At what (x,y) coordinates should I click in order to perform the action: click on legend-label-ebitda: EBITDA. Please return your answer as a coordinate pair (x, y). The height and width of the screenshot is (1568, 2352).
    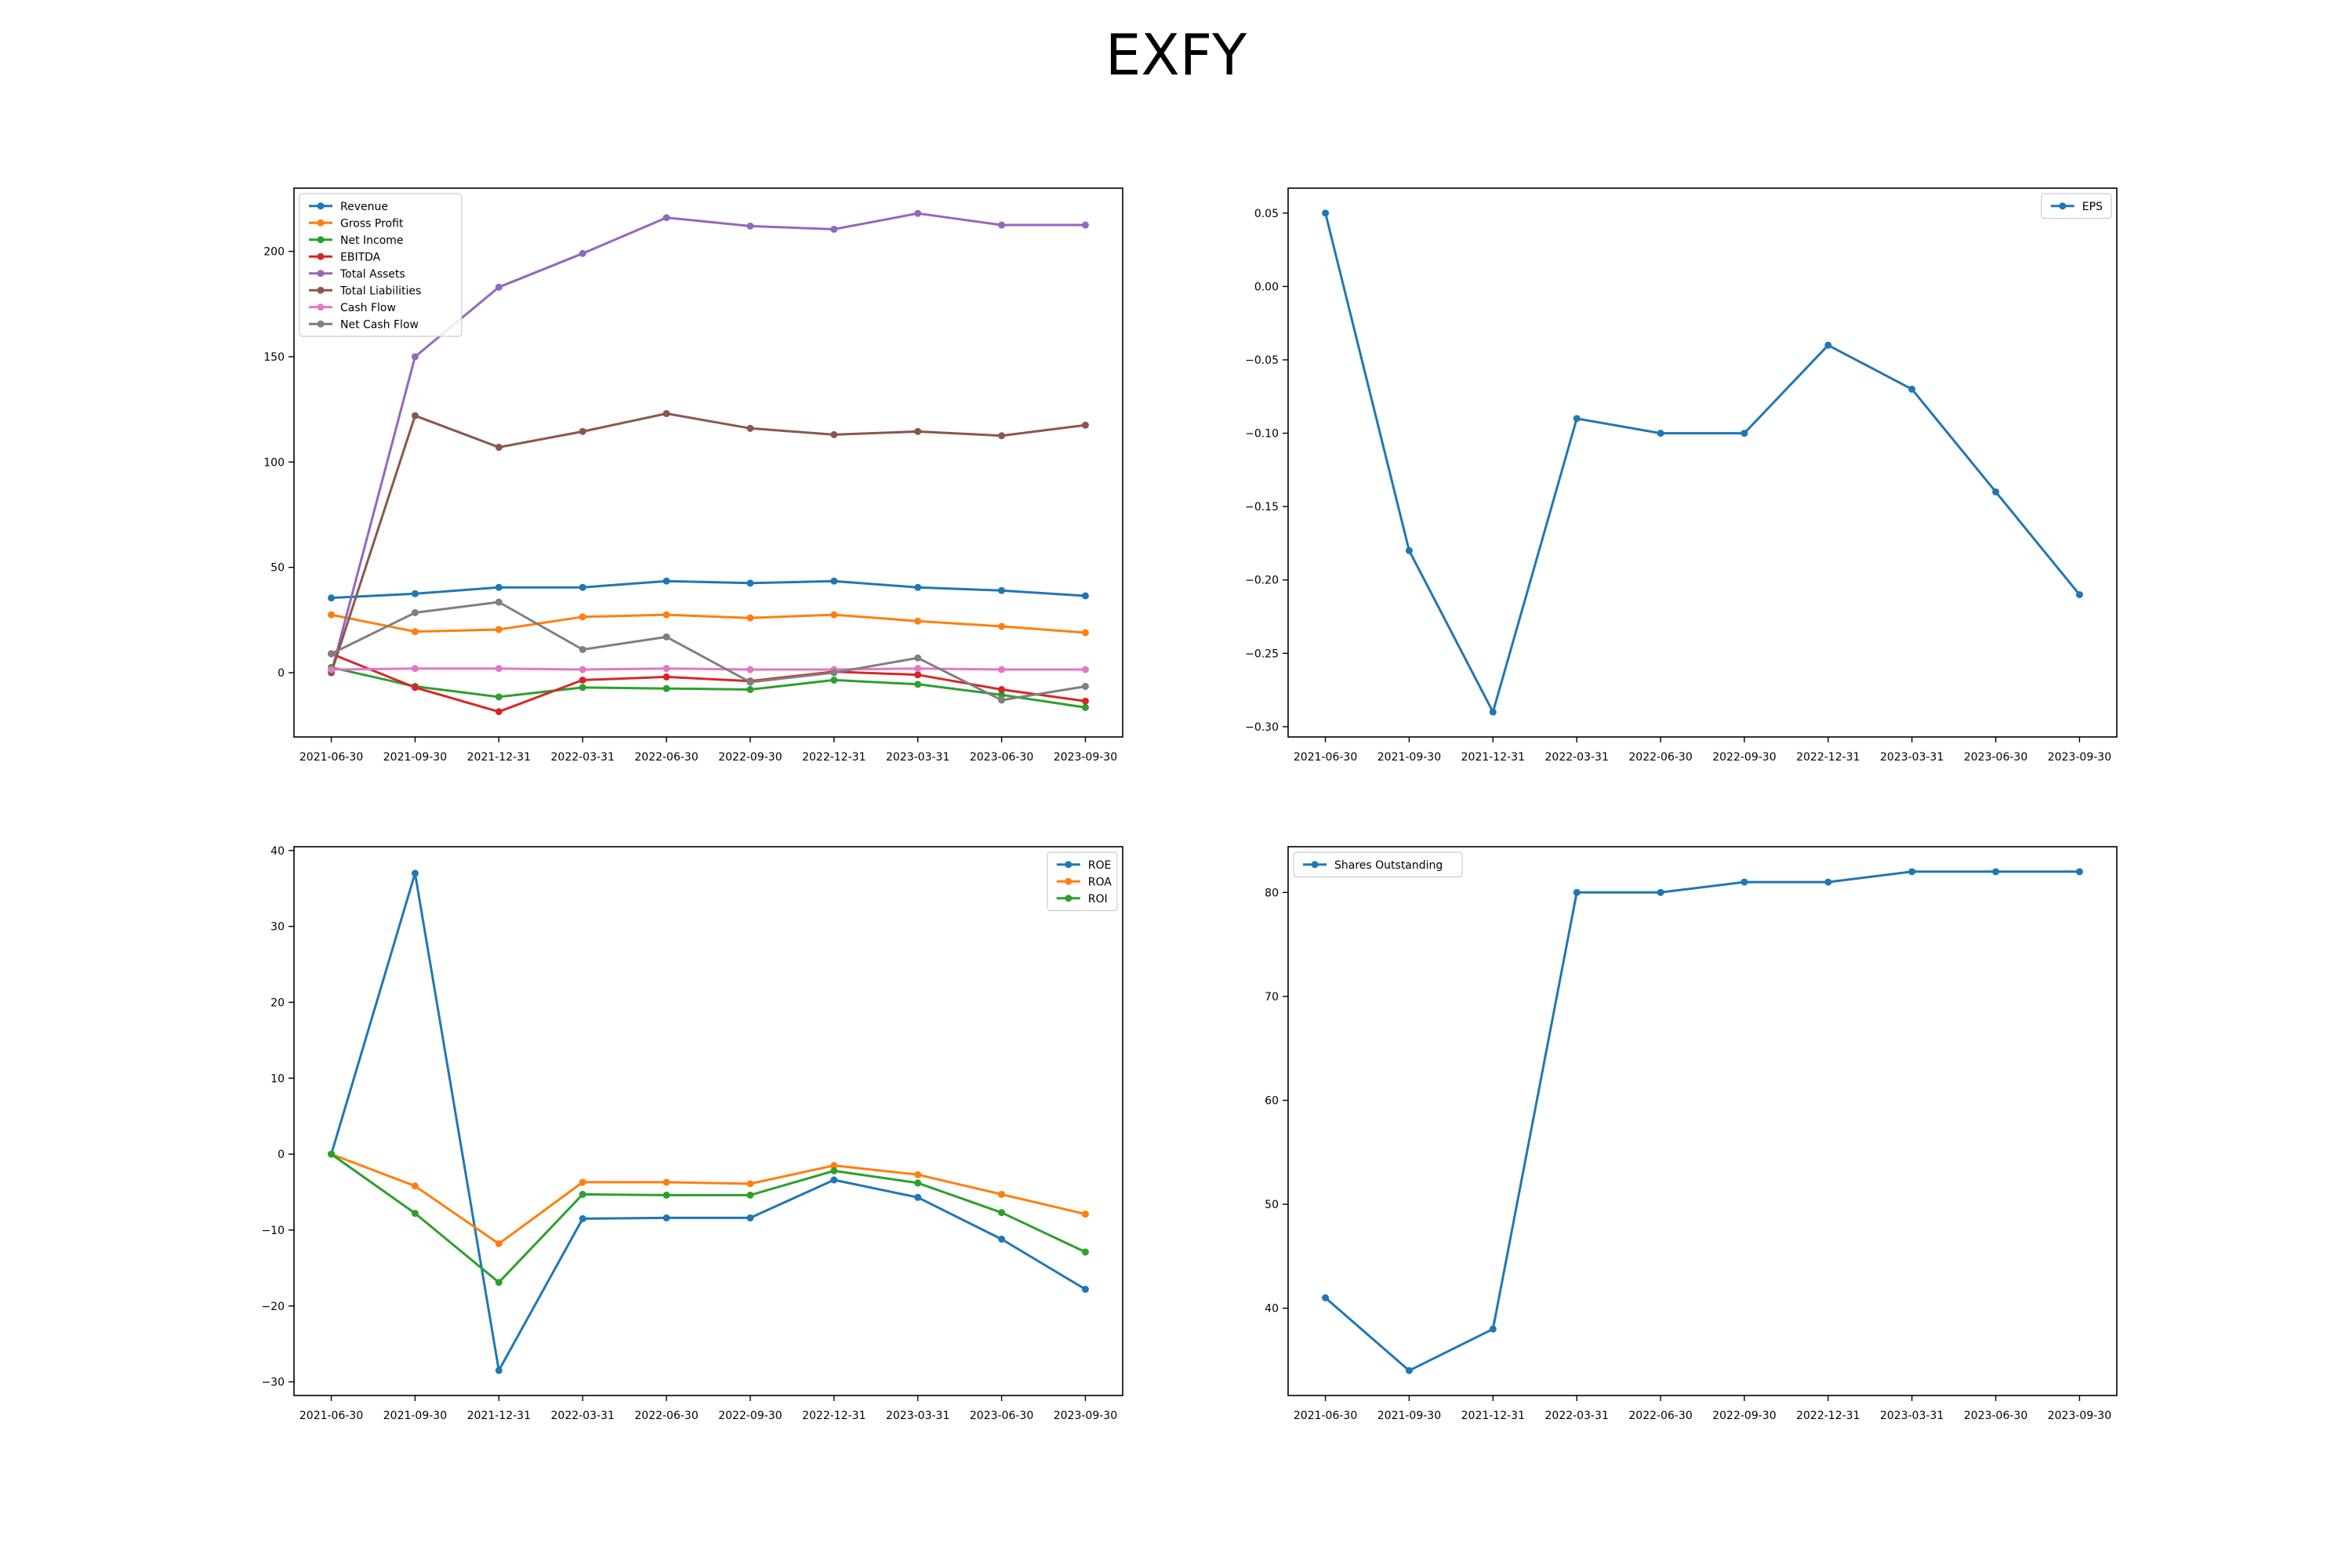
    Looking at the image, I should click on (360, 257).